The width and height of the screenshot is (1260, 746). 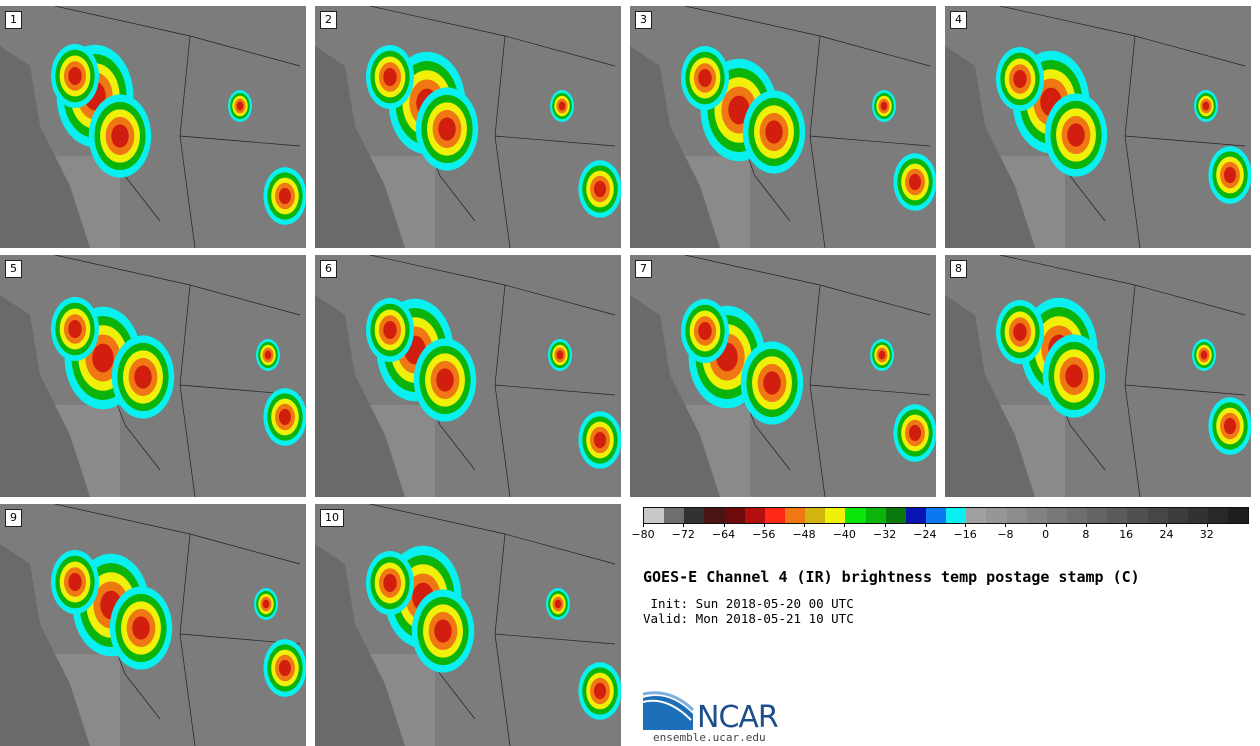 I want to click on stamp-panel-2: 2, so click(x=468, y=127).